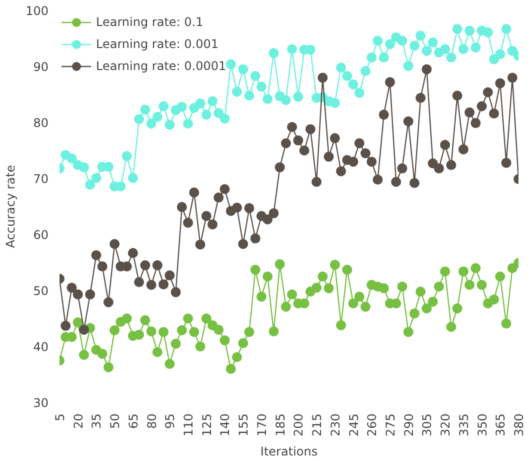 This screenshot has height=461, width=530. Describe the element at coordinates (41, 347) in the screenshot. I see `y-tick-label: 40` at that location.